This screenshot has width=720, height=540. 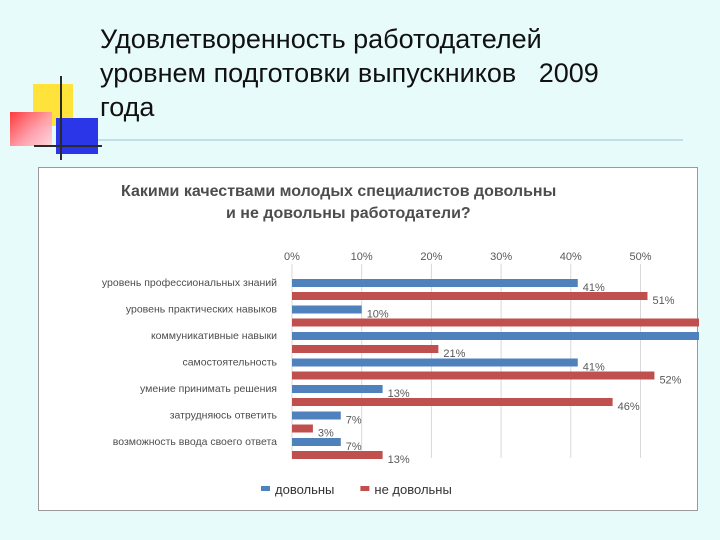 What do you see at coordinates (362, 257) in the screenshot?
I see `x-tick-label: 10%` at bounding box center [362, 257].